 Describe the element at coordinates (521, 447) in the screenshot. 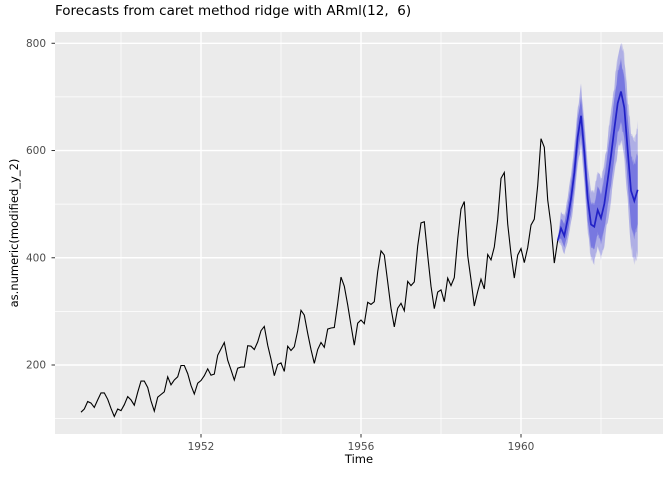

I see `x-tick-label: 1960` at that location.